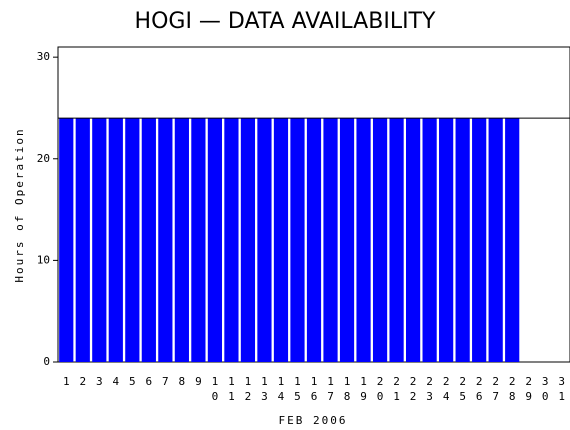 This screenshot has width=570, height=430. What do you see at coordinates (82, 382) in the screenshot?
I see `x-tick-label: 2` at bounding box center [82, 382].